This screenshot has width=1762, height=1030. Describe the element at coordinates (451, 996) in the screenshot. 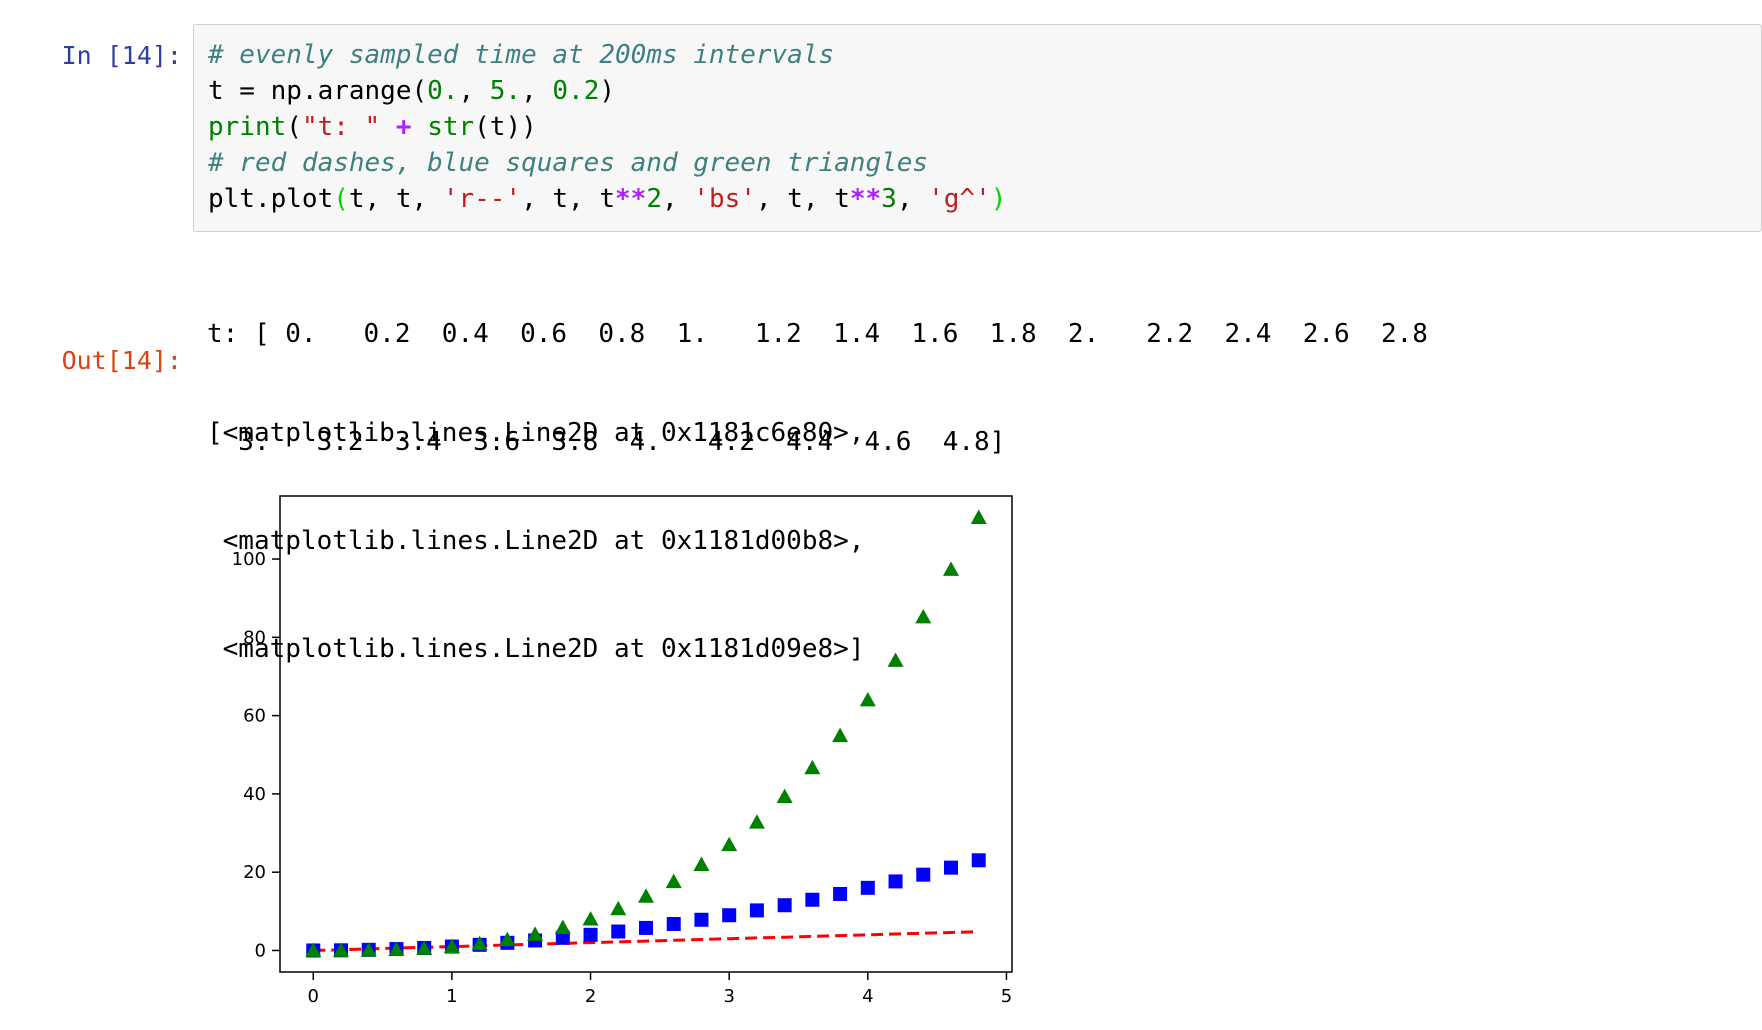

I see `x-tick-label: 1` at that location.